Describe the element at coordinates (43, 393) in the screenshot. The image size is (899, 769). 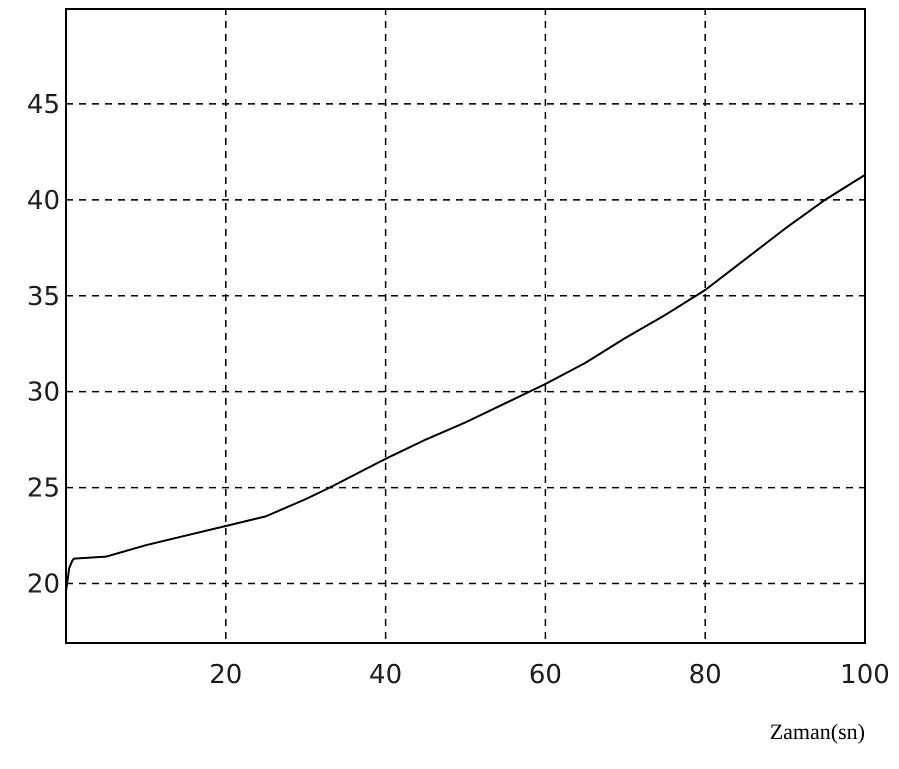
I see `y-tick-label: 30` at that location.